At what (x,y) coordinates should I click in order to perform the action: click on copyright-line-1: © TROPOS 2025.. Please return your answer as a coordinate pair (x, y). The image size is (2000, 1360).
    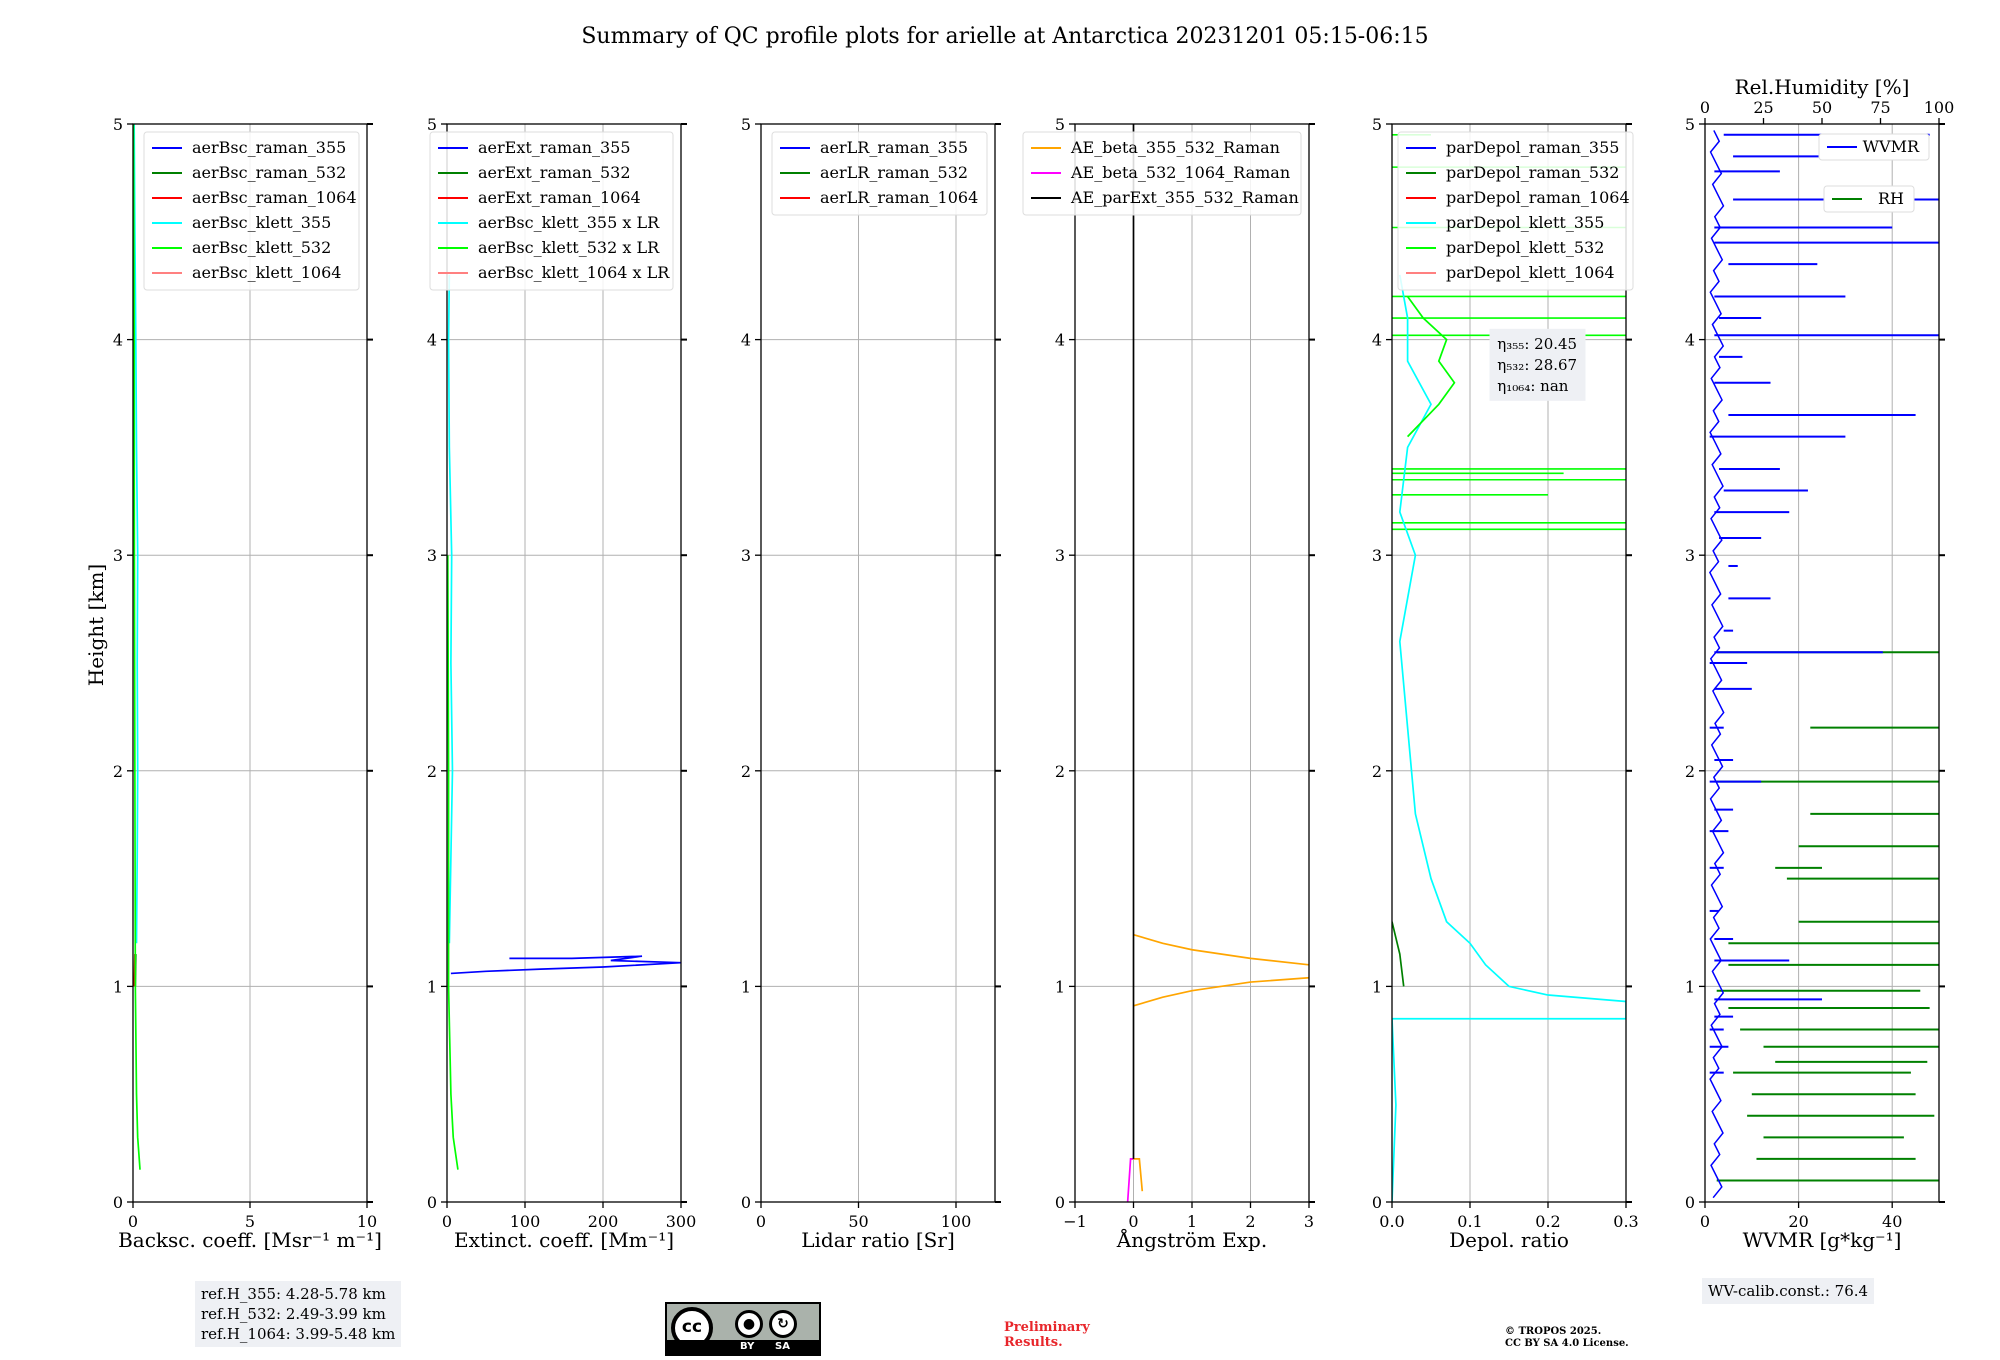
    Looking at the image, I should click on (1553, 1331).